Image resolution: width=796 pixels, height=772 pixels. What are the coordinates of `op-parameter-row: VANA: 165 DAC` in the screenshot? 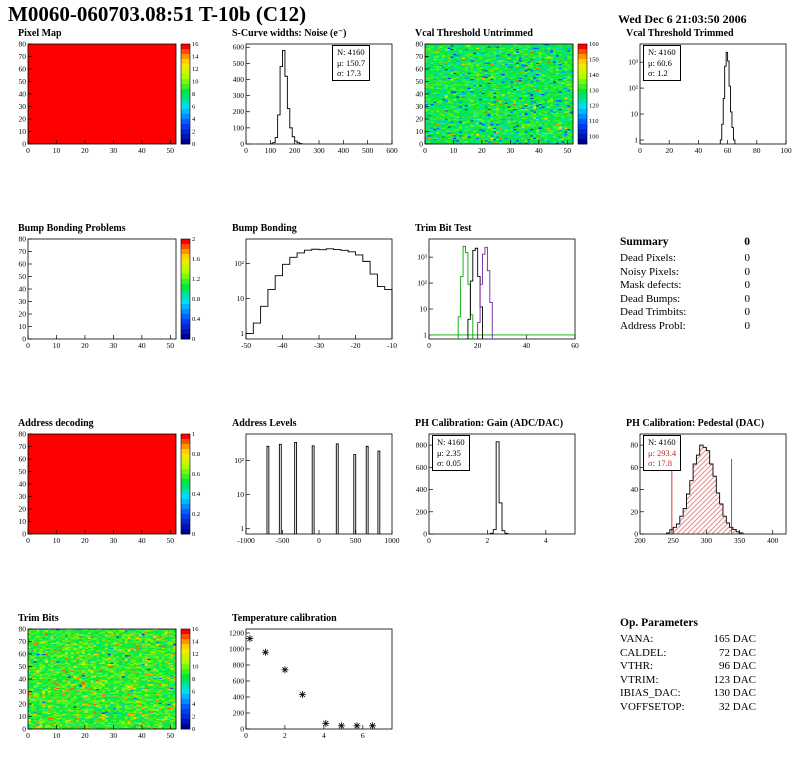 It's located at (688, 640).